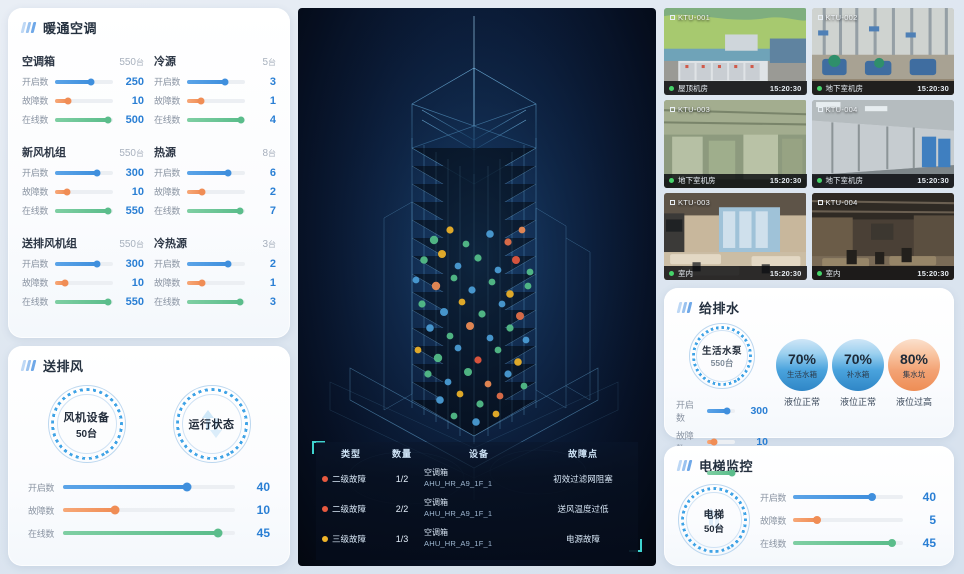  Describe the element at coordinates (837, 109) in the screenshot. I see `camera-id: KTU-004` at that location.